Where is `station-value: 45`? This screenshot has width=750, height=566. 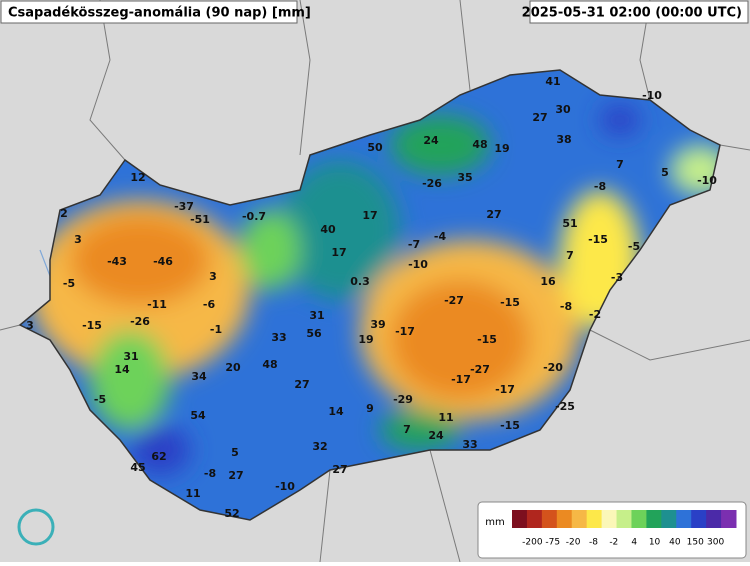
station-value: 45 is located at coordinates (137, 467).